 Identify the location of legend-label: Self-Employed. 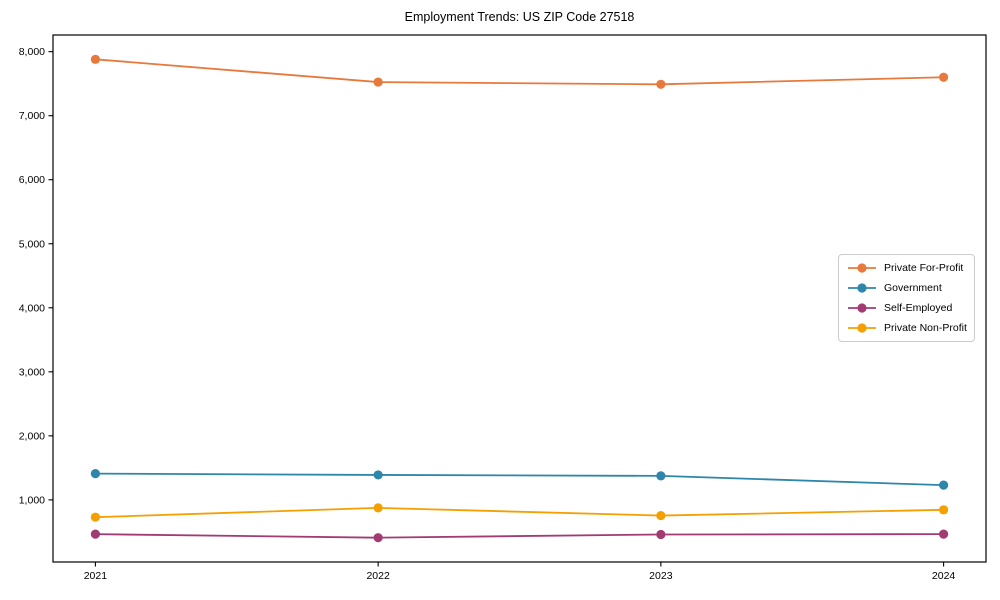
(918, 308).